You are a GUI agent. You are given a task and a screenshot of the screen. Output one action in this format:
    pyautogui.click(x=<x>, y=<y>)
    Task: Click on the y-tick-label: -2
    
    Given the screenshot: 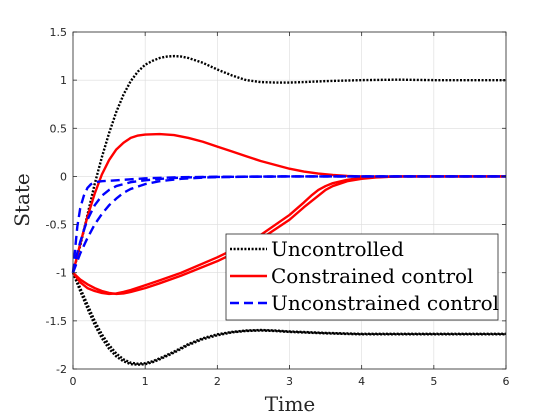 What is the action you would take?
    pyautogui.click(x=61, y=369)
    